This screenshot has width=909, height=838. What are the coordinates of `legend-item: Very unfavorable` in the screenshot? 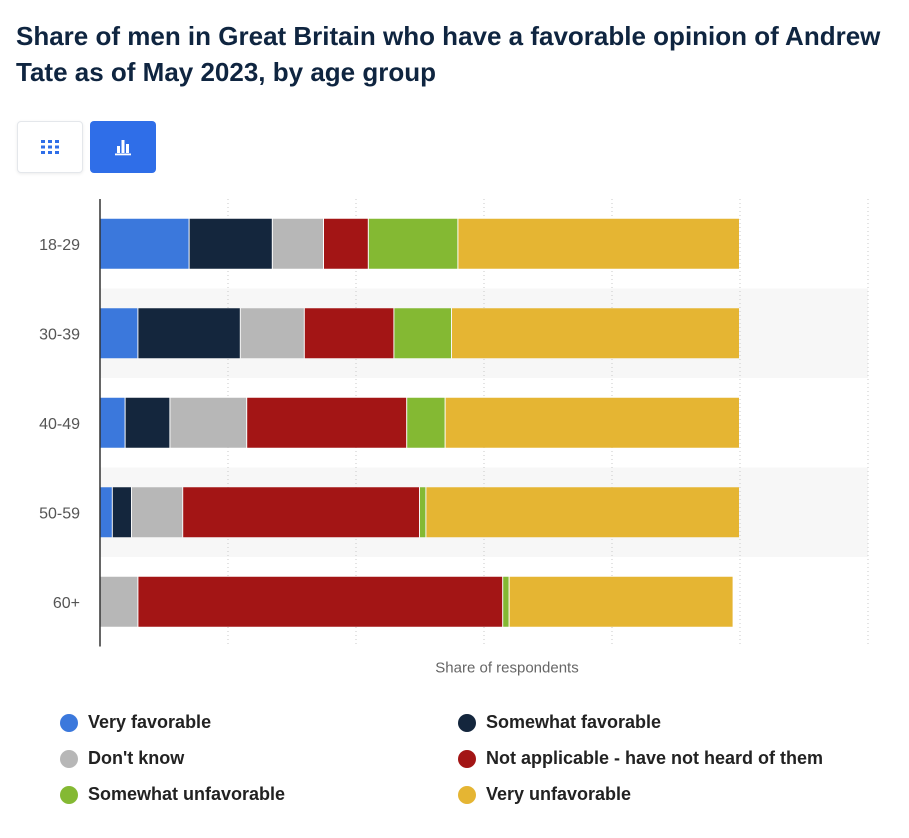 It's located at (544, 794).